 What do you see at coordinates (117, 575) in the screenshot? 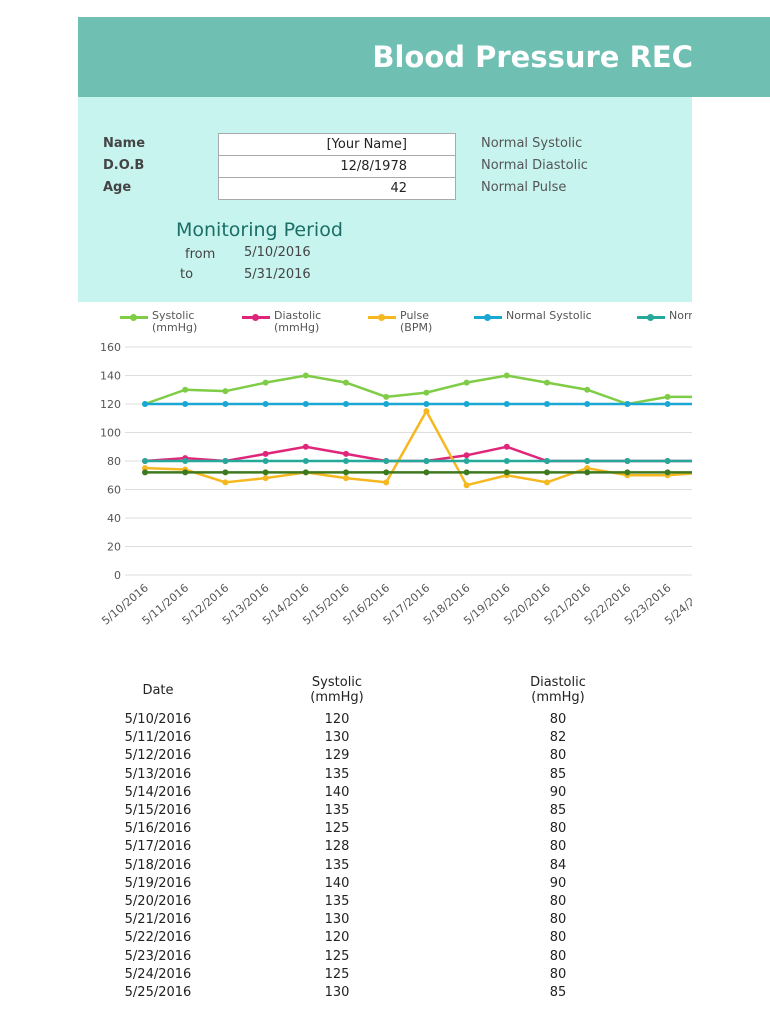
I see `y-tick-label: 0` at bounding box center [117, 575].